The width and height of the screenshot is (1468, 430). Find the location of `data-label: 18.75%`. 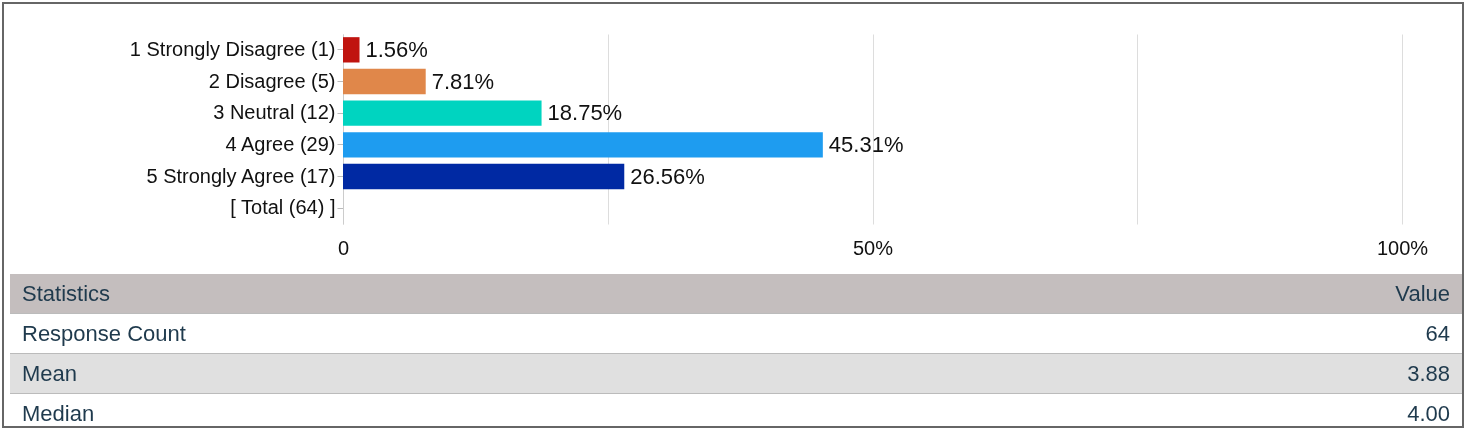

data-label: 18.75% is located at coordinates (585, 113).